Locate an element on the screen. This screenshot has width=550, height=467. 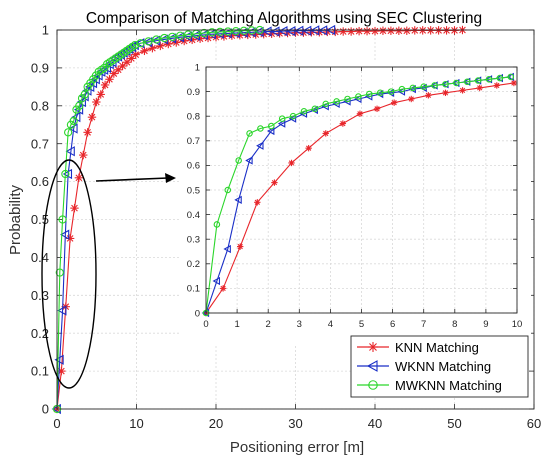
x-tick-label: 4 is located at coordinates (330, 324).